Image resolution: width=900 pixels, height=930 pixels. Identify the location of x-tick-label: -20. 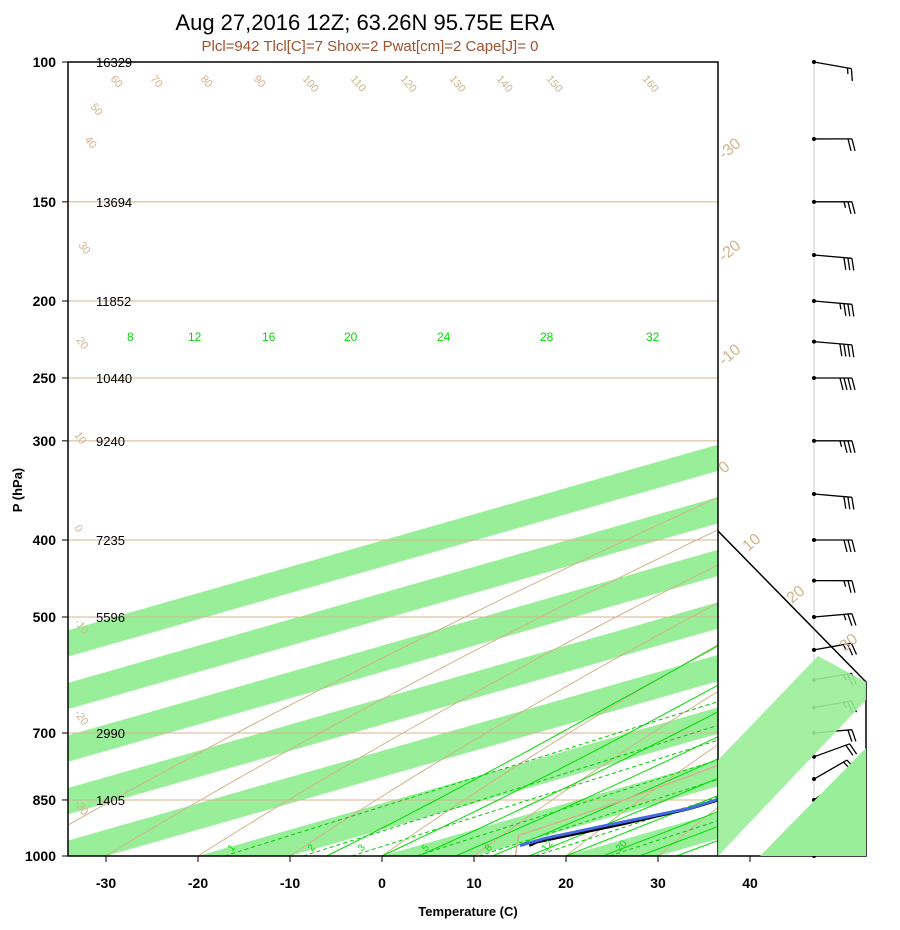
(198, 883).